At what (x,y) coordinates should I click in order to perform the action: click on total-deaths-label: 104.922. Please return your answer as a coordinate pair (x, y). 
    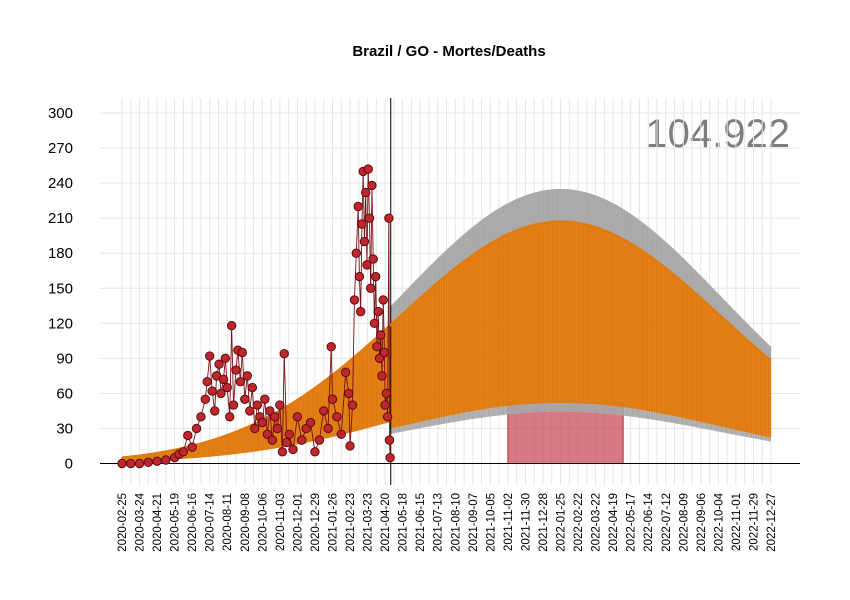
    Looking at the image, I should click on (717, 134).